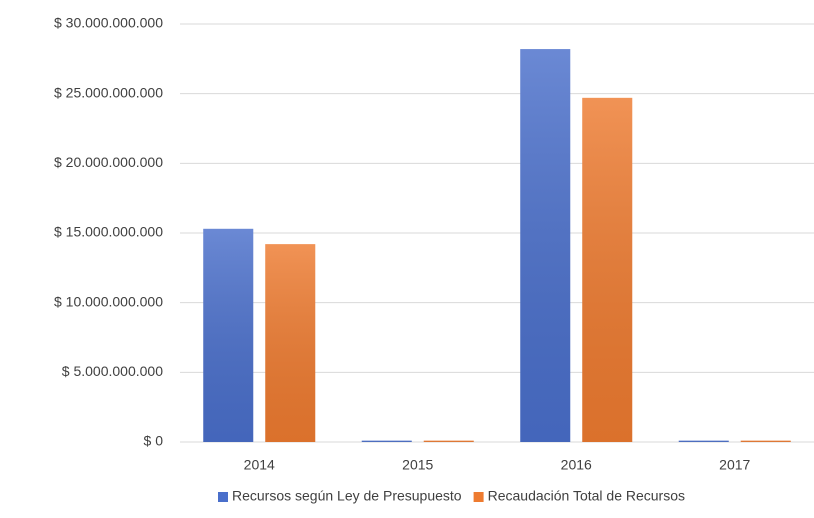  Describe the element at coordinates (347, 496) in the screenshot. I see `legend-label: Recursos según Ley de Presupuesto` at that location.